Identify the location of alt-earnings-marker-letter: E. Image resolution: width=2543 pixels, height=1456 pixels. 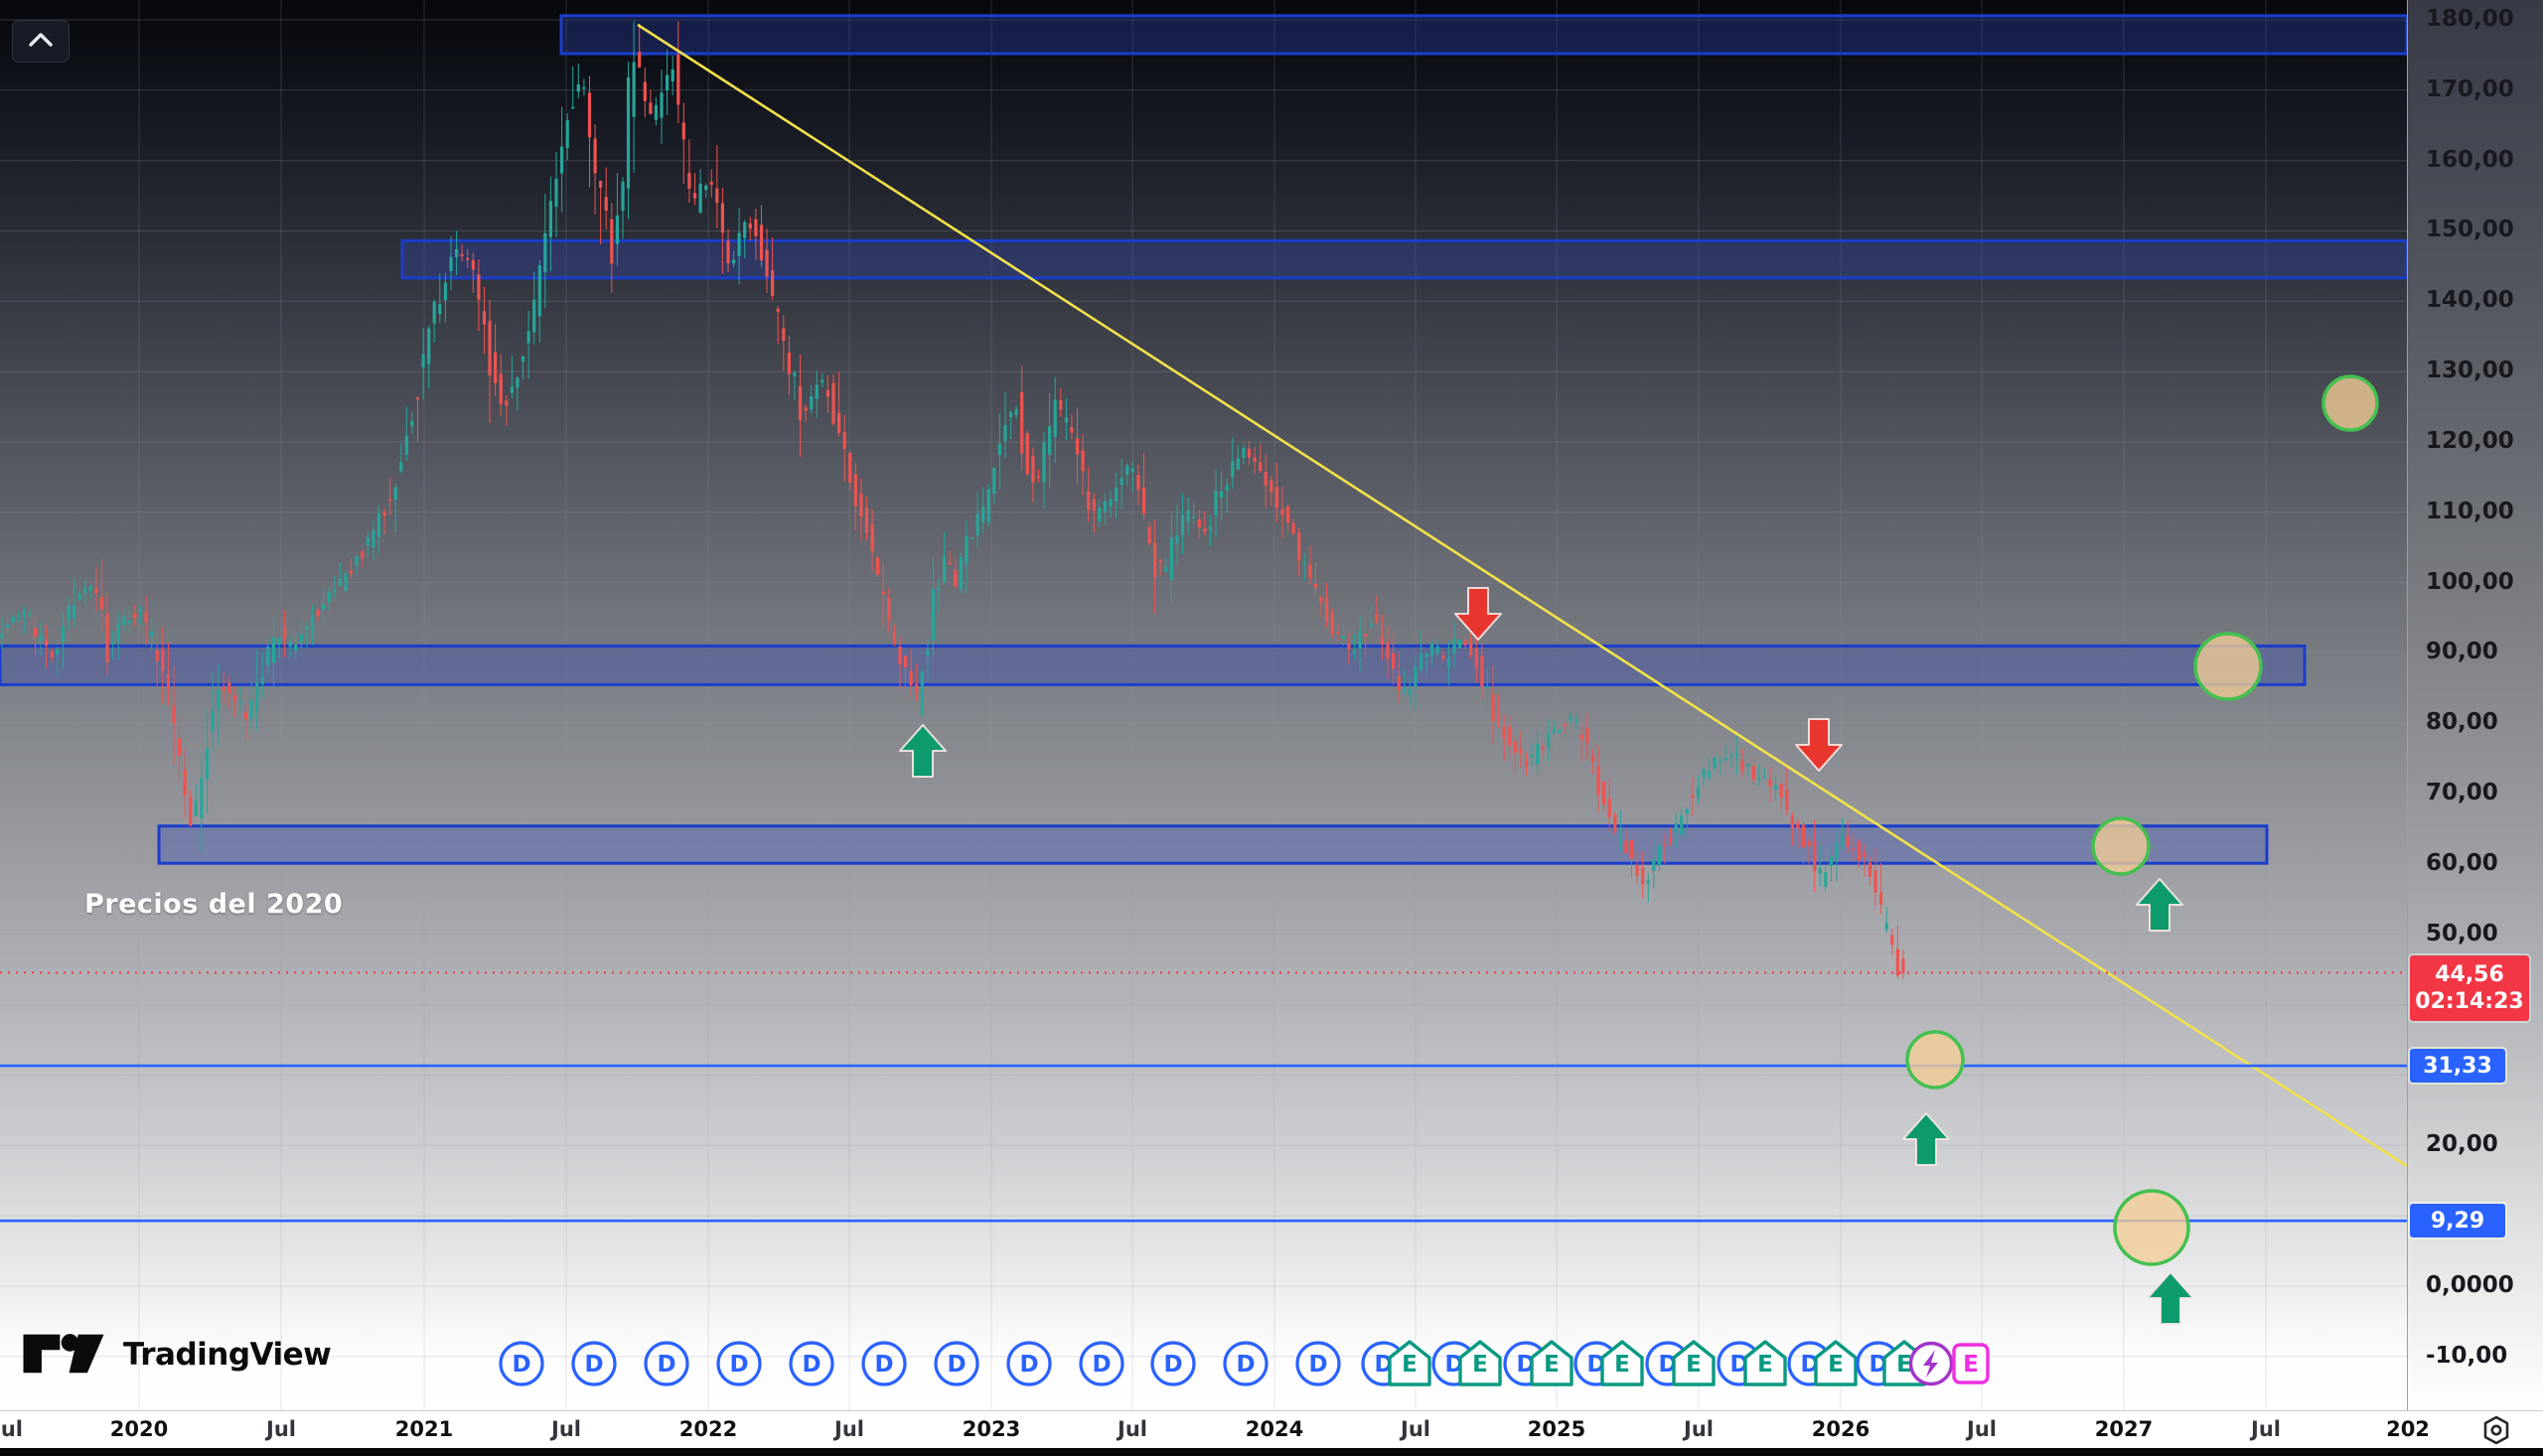
(1971, 1365).